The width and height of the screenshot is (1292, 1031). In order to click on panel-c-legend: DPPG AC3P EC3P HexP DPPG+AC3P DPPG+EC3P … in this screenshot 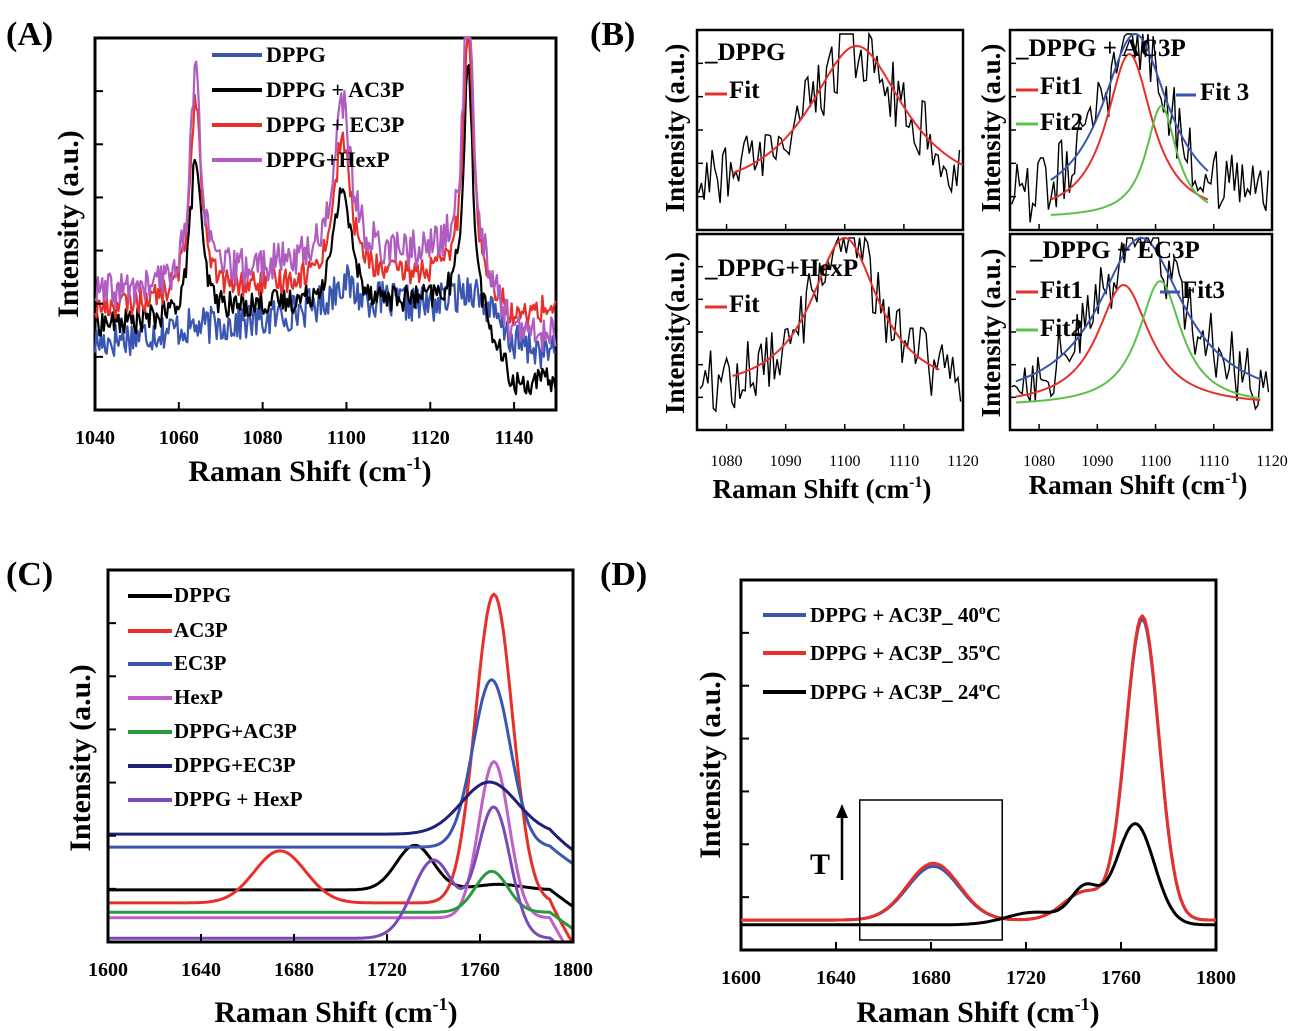, I will do `click(215, 697)`.